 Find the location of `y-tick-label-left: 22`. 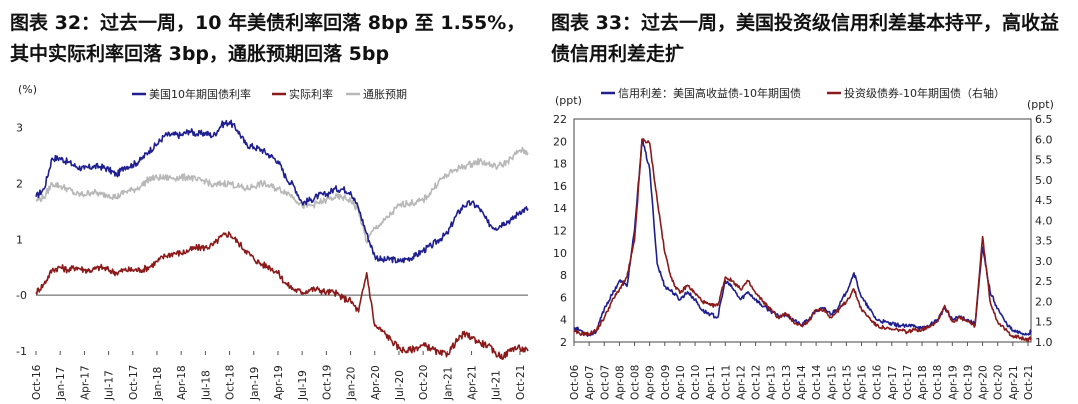

y-tick-label-left: 22 is located at coordinates (560, 119).